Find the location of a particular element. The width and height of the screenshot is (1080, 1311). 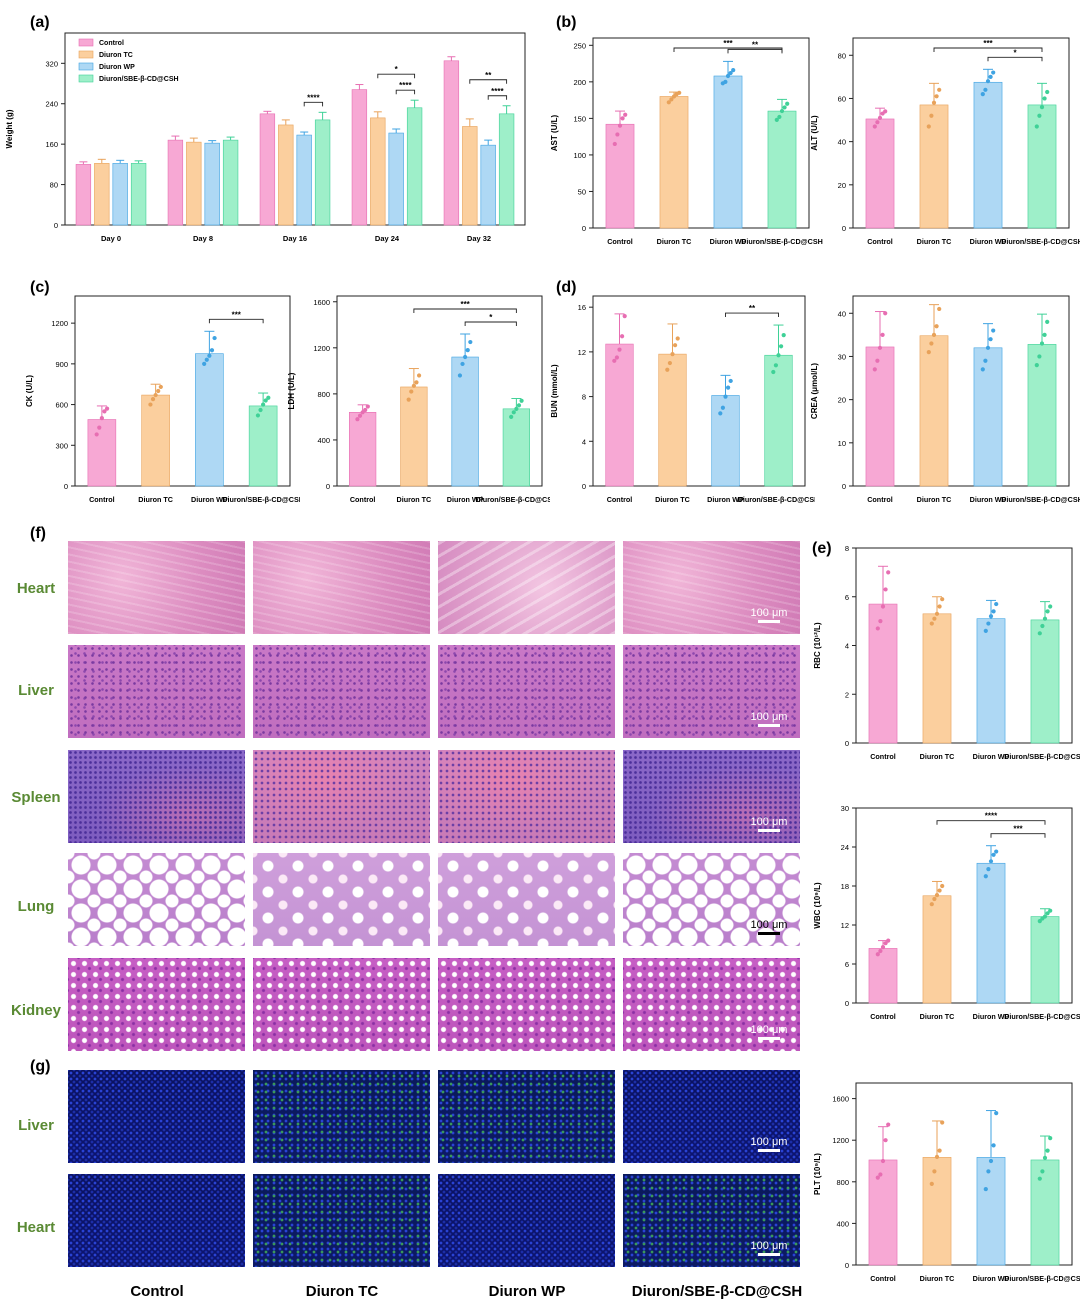

micrograph-spleen-diuron-wp is located at coordinates (526, 796).